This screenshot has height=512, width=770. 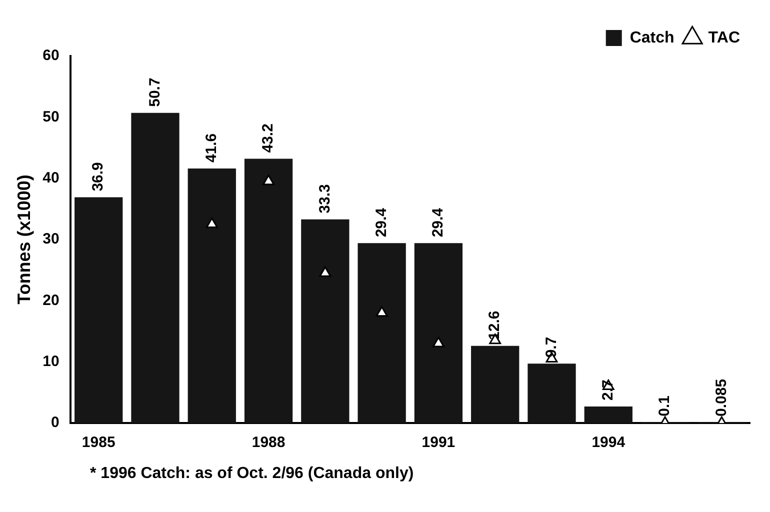 What do you see at coordinates (268, 138) in the screenshot?
I see `data-label: 43.2` at bounding box center [268, 138].